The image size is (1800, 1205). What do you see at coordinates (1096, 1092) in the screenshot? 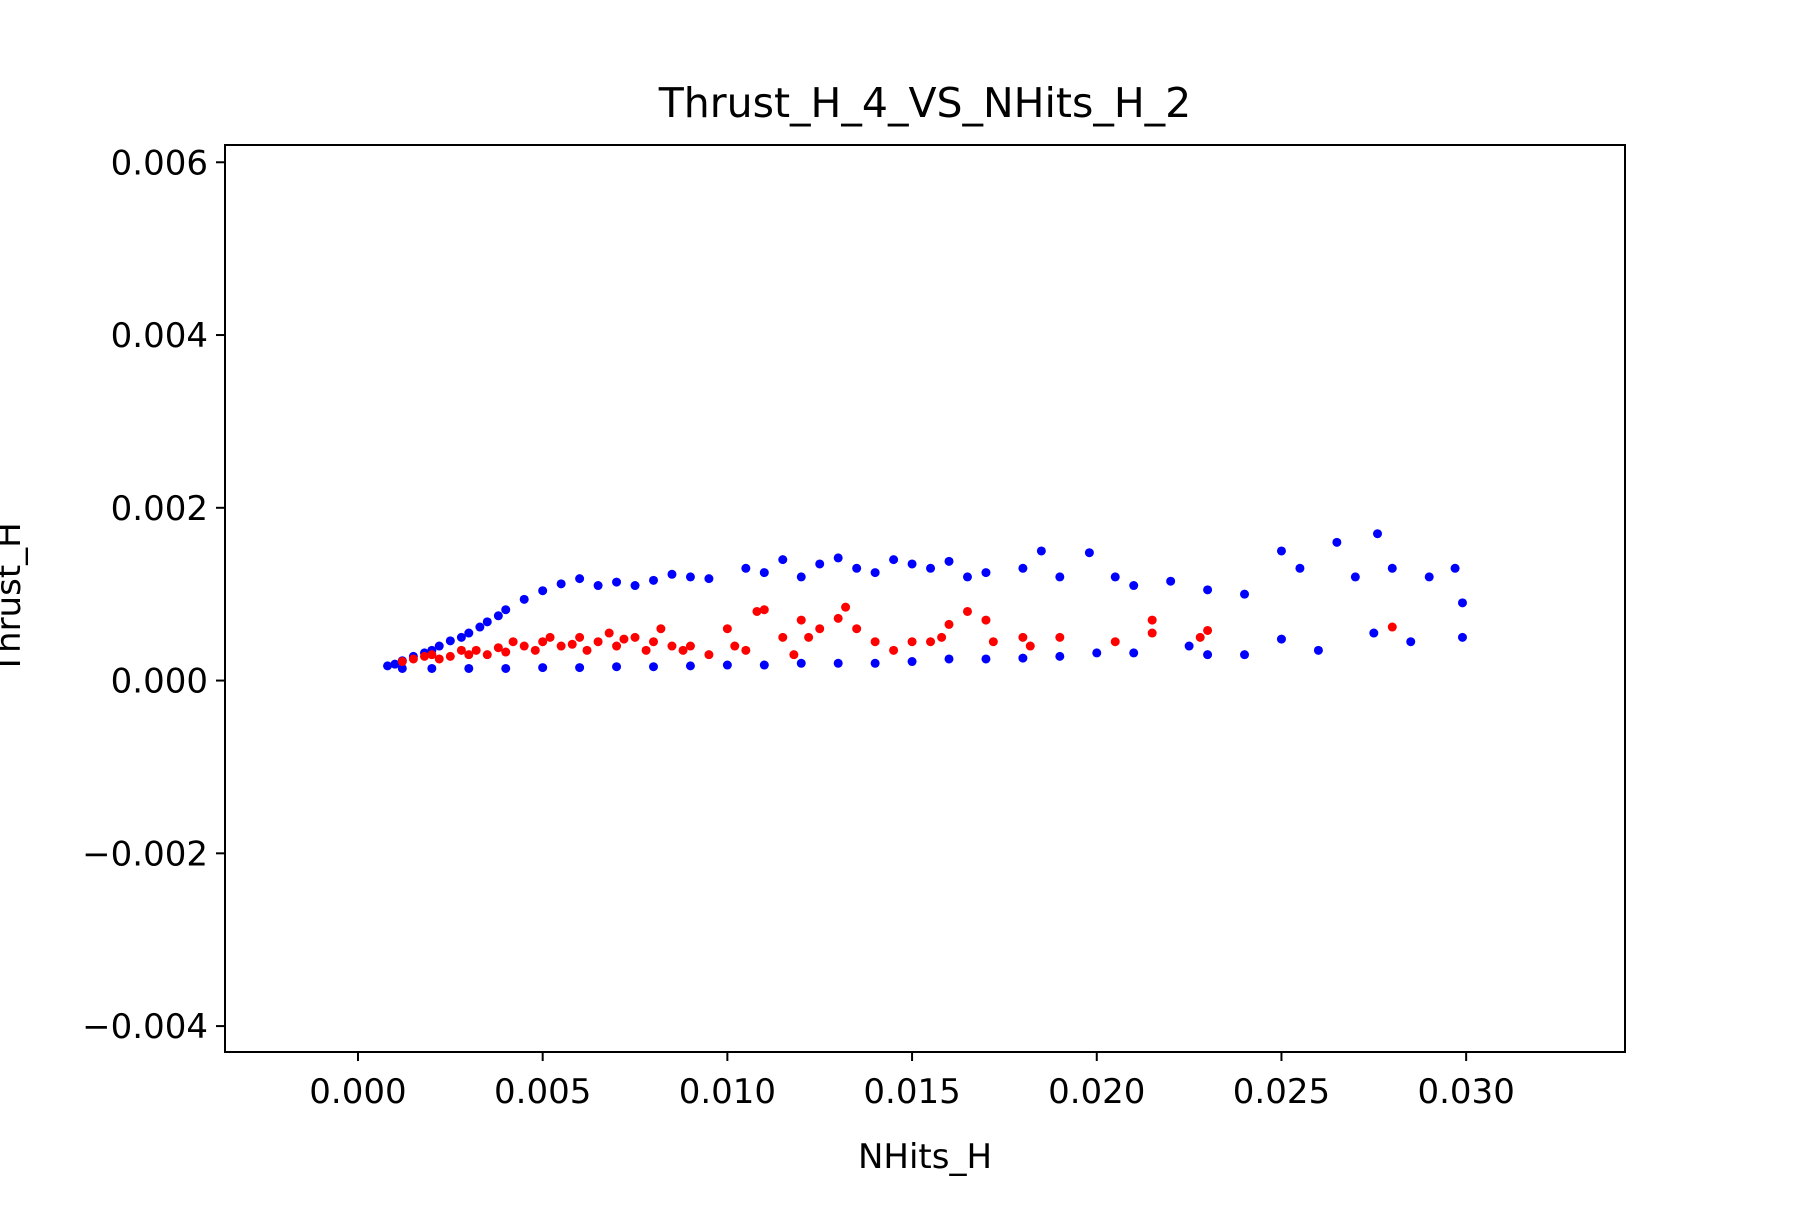
I see `x-tick-label: 0.020` at bounding box center [1096, 1092].